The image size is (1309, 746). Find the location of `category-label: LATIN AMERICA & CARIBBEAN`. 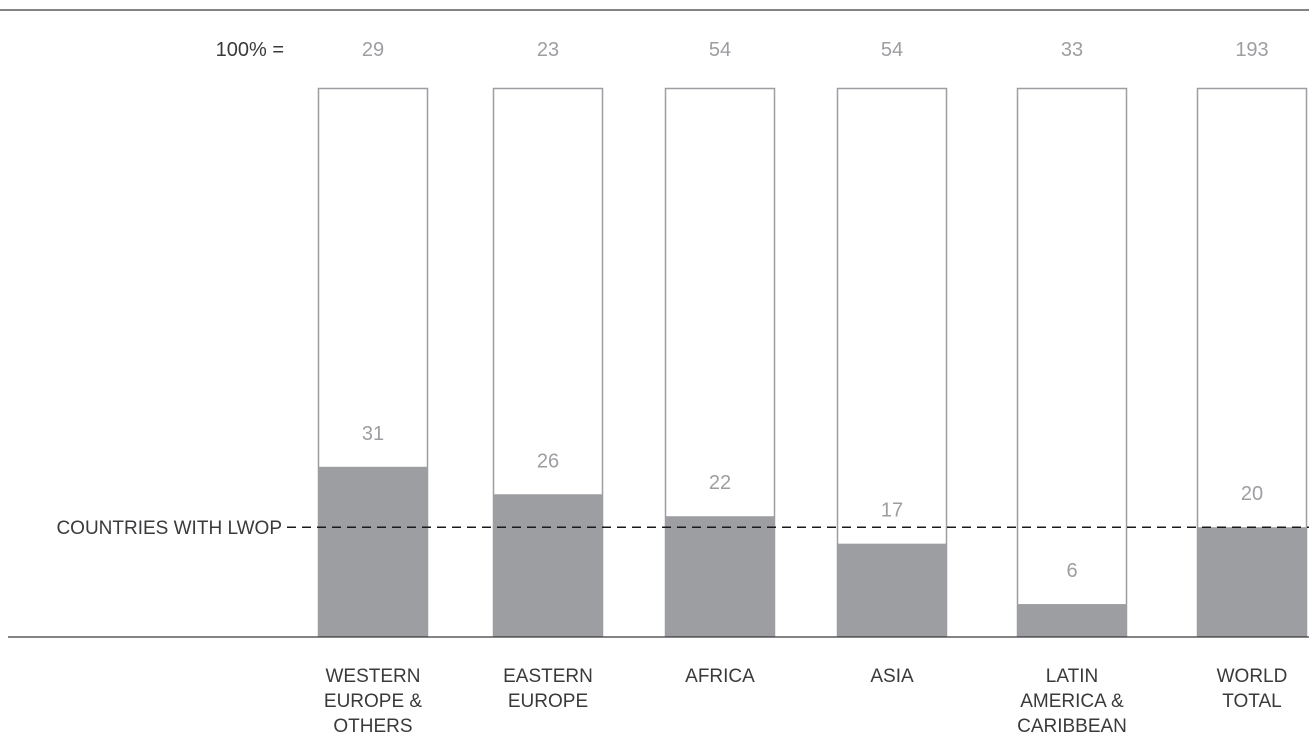

category-label: LATIN AMERICA & CARIBBEAN is located at coordinates (1072, 701).